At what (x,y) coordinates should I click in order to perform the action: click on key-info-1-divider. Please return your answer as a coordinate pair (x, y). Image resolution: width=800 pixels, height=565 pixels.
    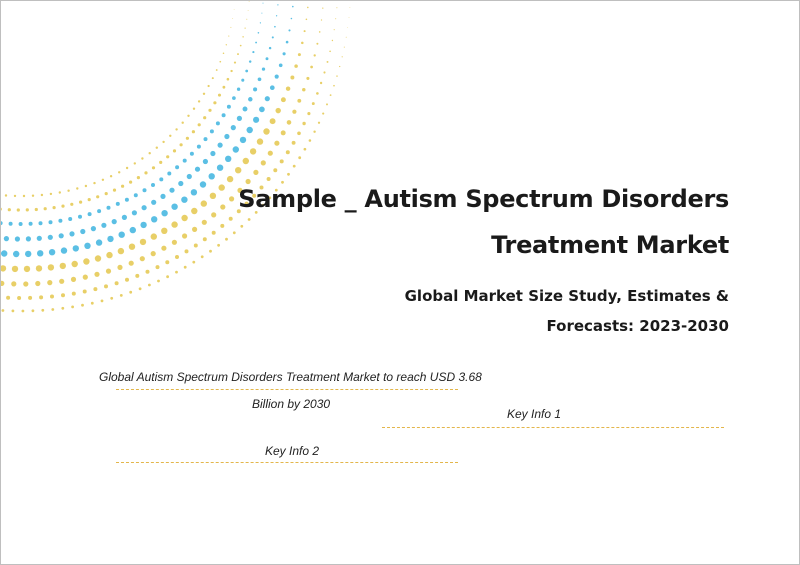
    Looking at the image, I should click on (553, 427).